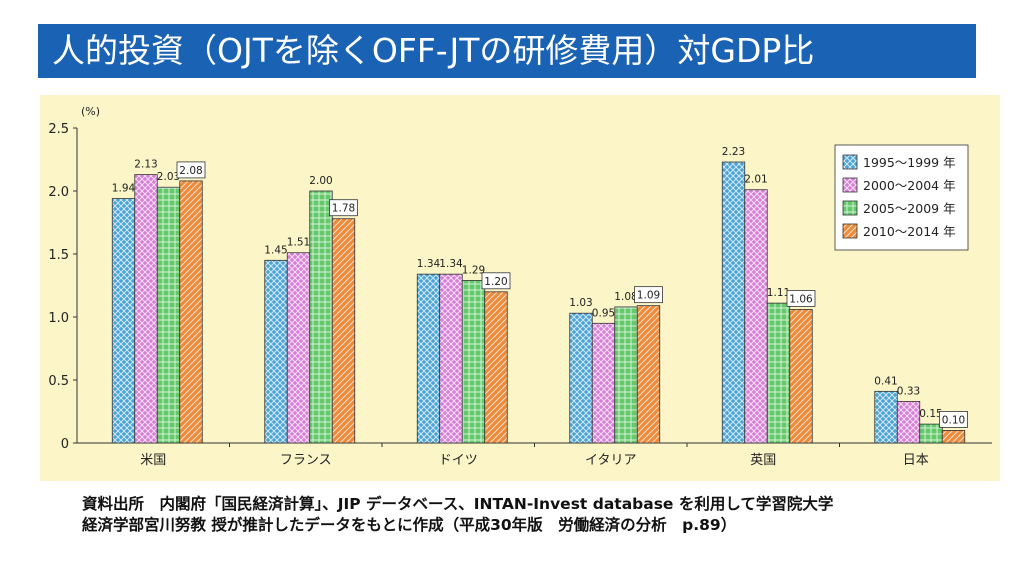 The height and width of the screenshot is (576, 1024). What do you see at coordinates (930, 414) in the screenshot?
I see `data-label: 0.15` at bounding box center [930, 414].